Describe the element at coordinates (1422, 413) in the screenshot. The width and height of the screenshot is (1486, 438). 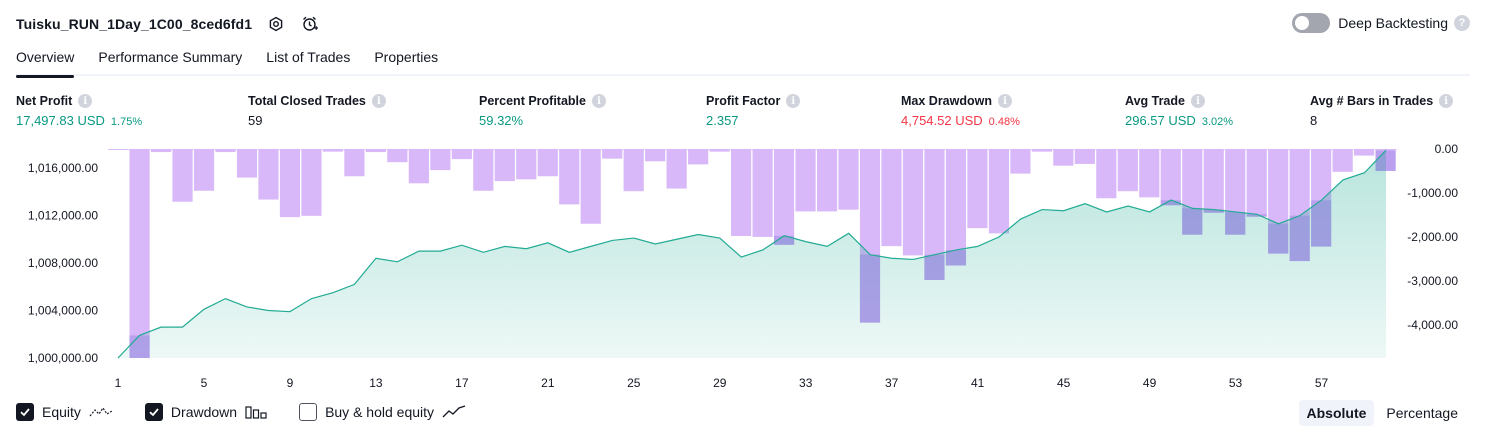
I see `percentage-button: Percentage` at that location.